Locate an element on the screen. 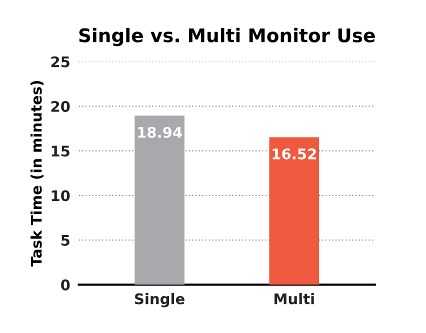  data-label: 16.52 is located at coordinates (294, 154).